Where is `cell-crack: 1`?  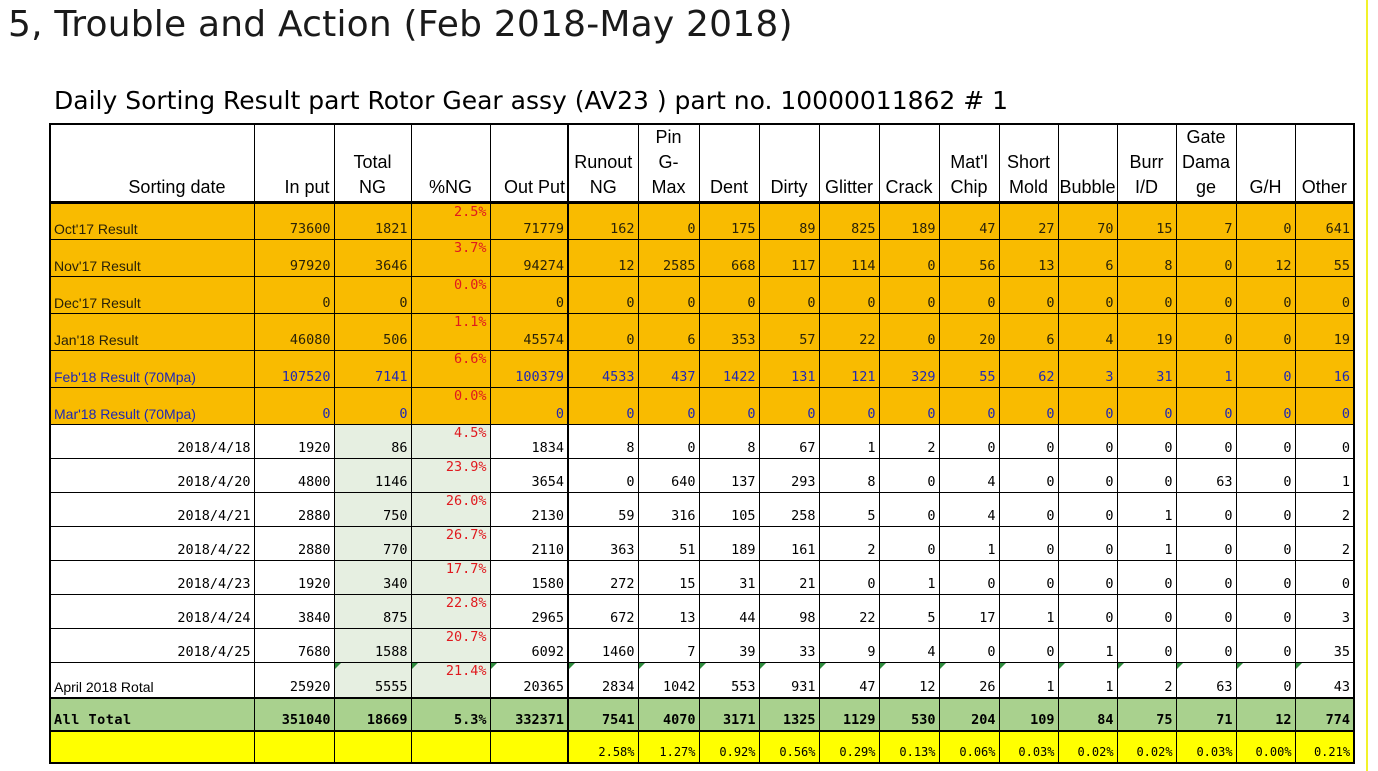 cell-crack: 1 is located at coordinates (909, 577).